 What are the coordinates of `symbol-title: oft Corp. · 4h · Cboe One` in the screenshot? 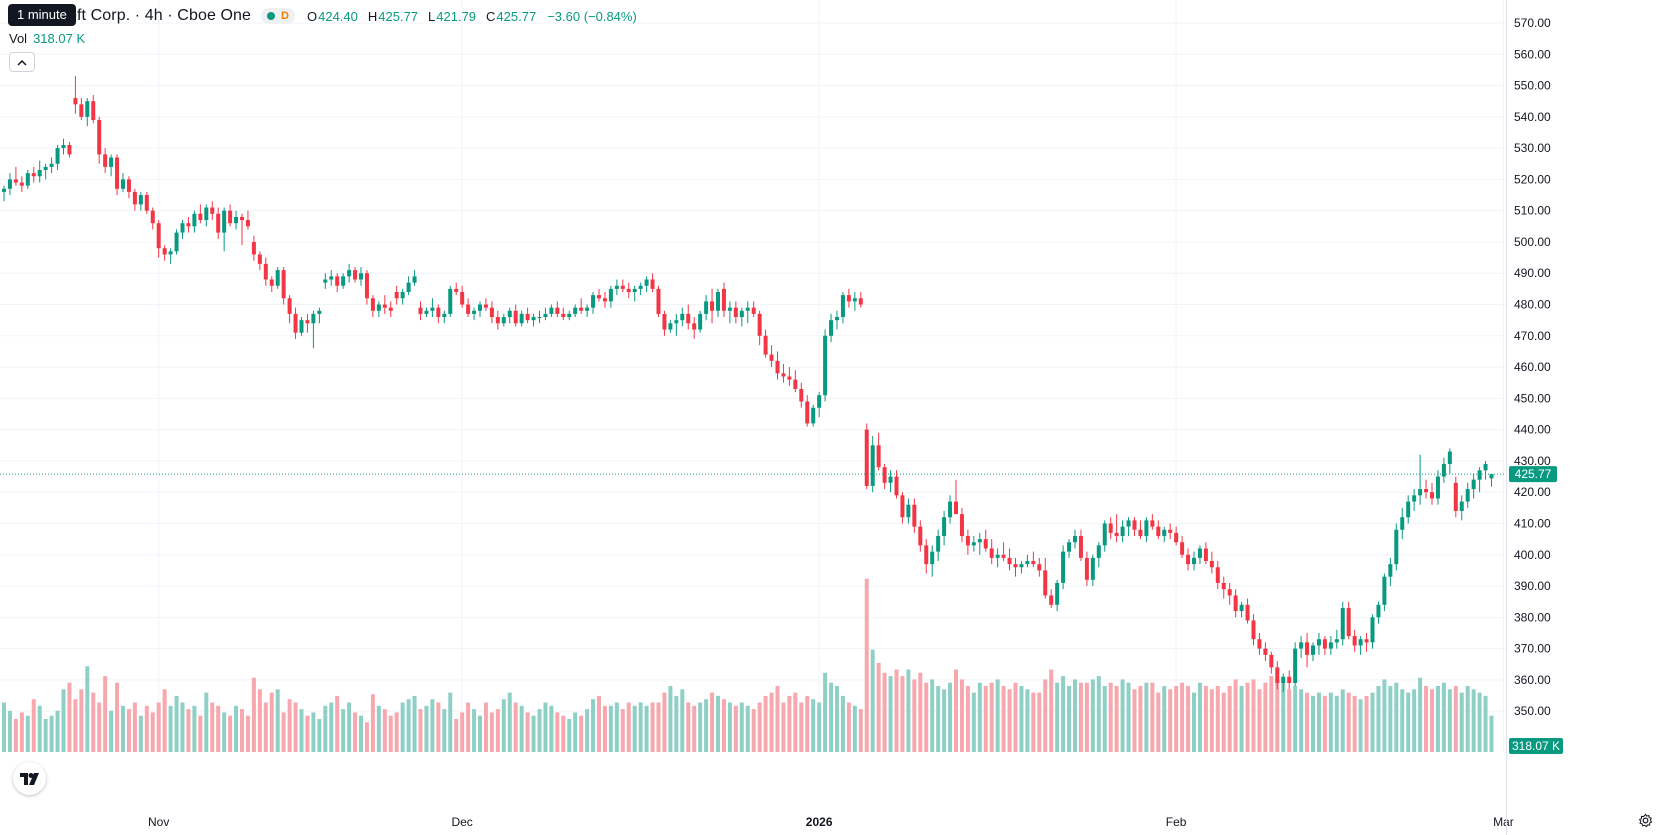 It's located at (160, 15).